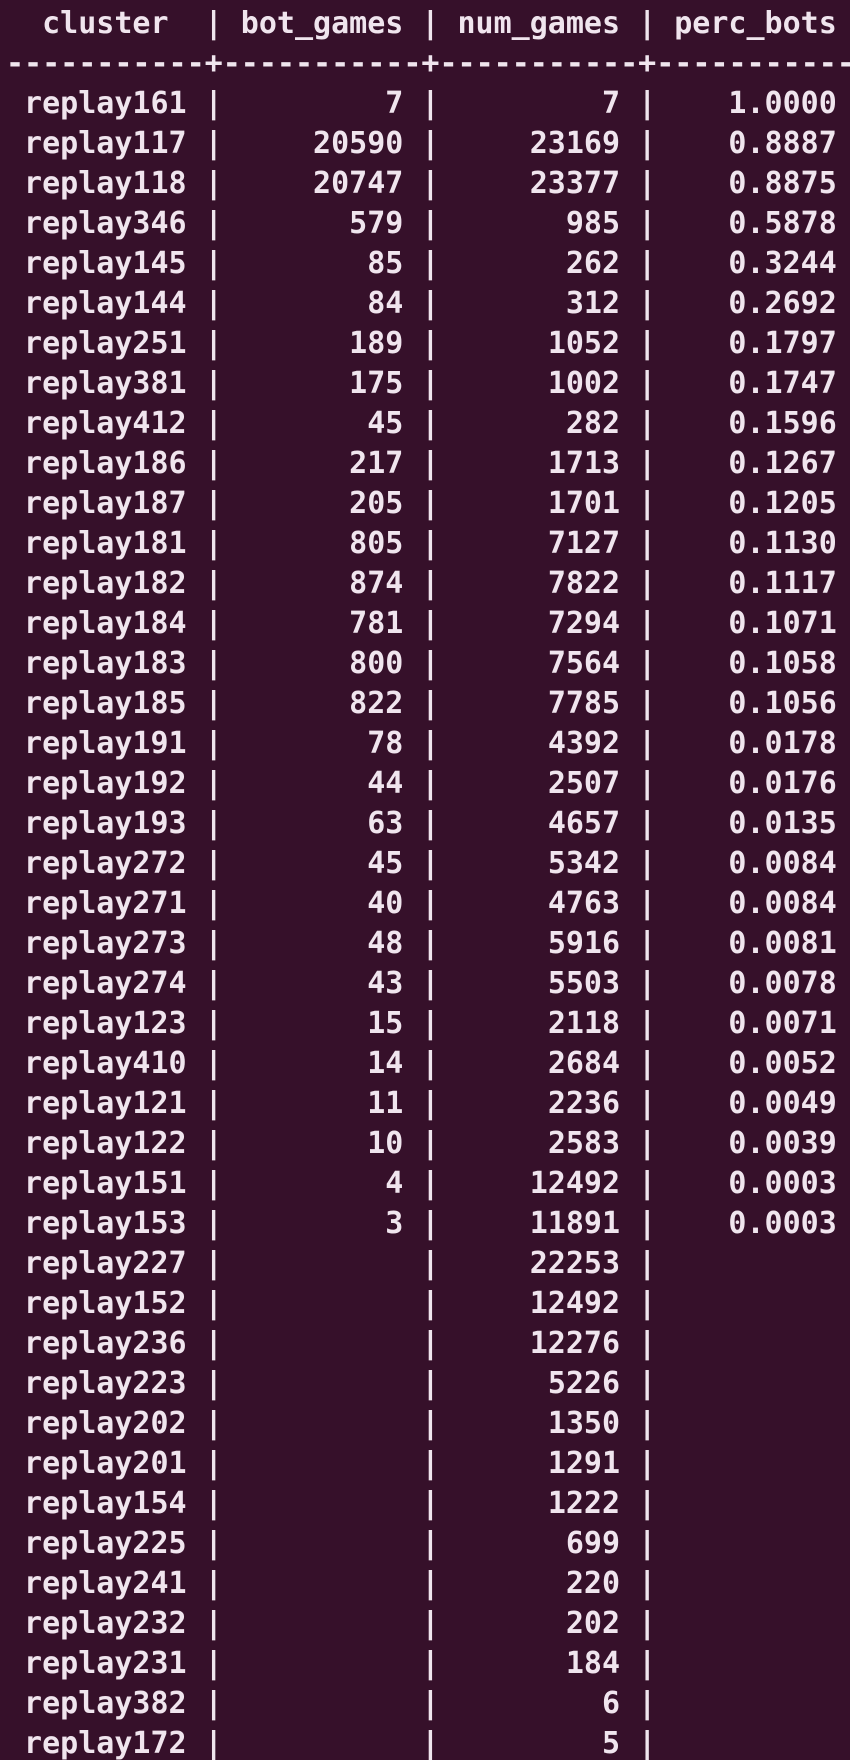  I want to click on cell-cluster: replay223, so click(105, 1383).